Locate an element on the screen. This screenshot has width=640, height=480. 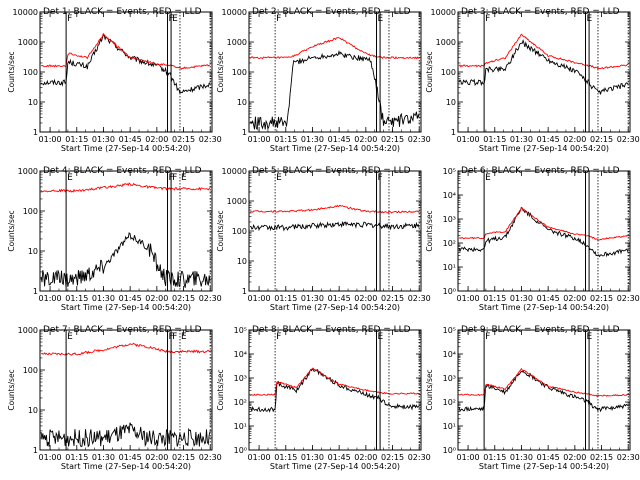
panel-title: Det 9: BLACK = Events, RED = LLD is located at coordinates (540, 330).